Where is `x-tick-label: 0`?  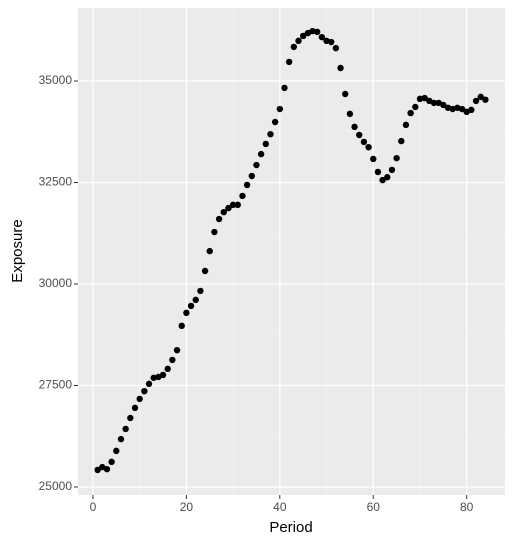 x-tick-label: 0 is located at coordinates (93, 507).